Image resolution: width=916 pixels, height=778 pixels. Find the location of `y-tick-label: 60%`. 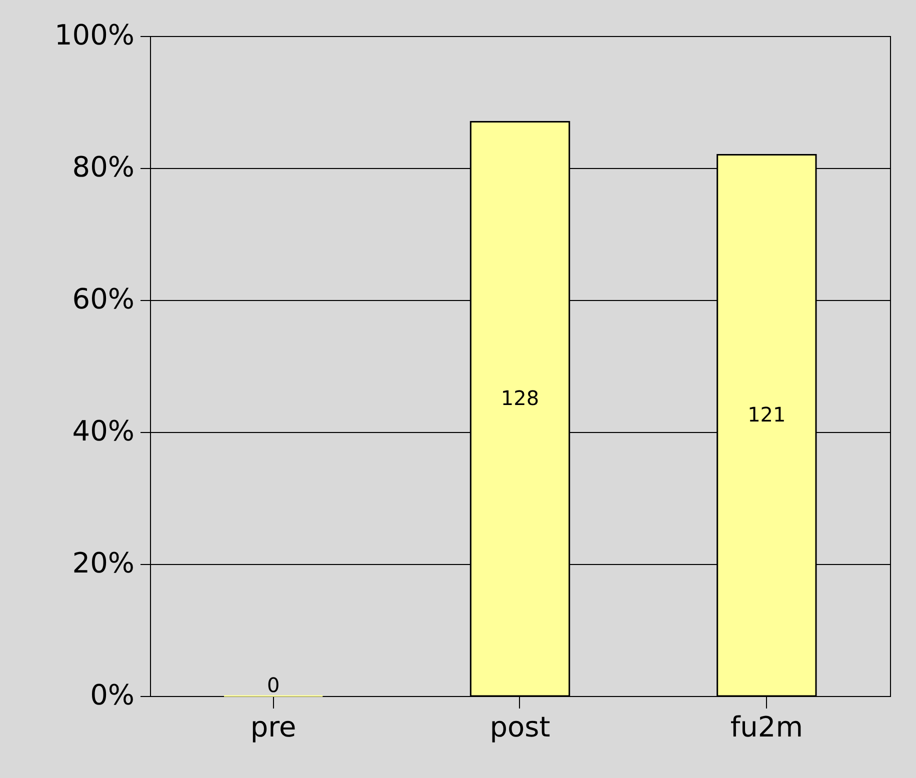

y-tick-label: 60% is located at coordinates (103, 299).